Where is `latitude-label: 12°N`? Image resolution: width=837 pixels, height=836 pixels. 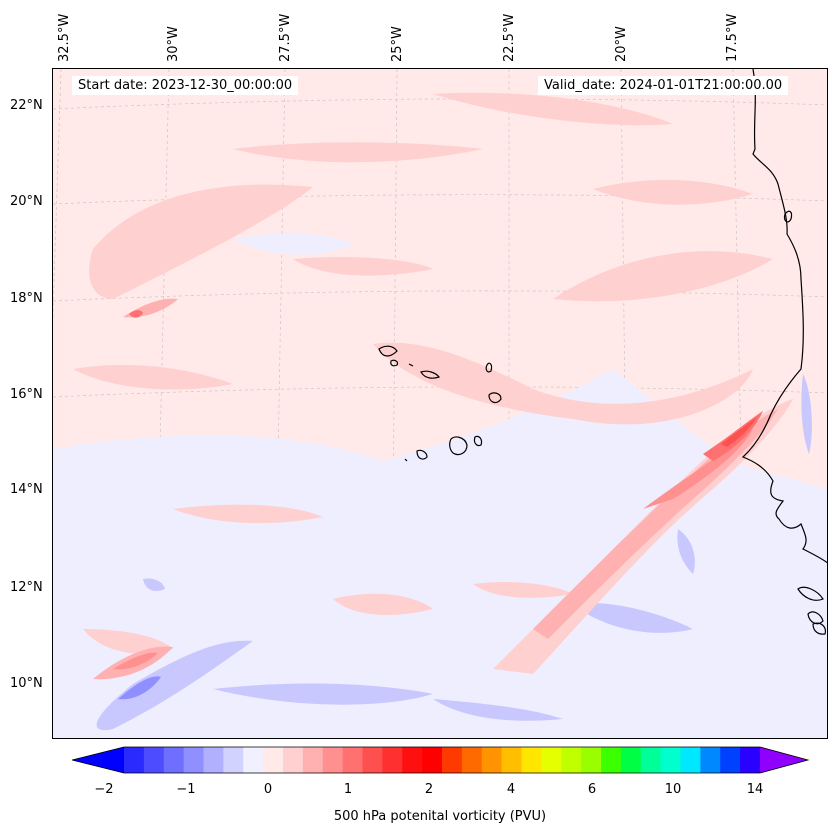 latitude-label: 12°N is located at coordinates (26, 587).